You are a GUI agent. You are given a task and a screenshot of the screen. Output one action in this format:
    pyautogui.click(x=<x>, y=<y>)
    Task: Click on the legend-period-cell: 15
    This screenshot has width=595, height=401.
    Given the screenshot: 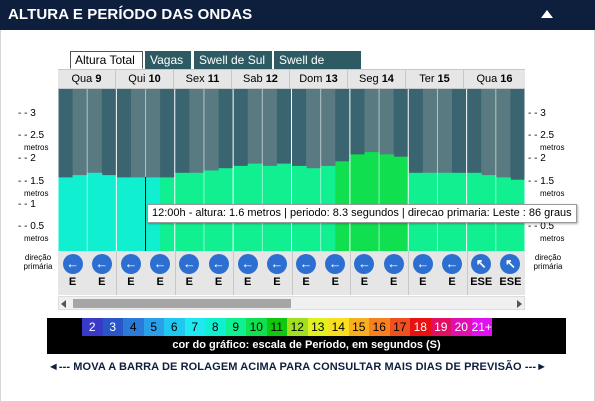 What is the action you would take?
    pyautogui.click(x=358, y=327)
    